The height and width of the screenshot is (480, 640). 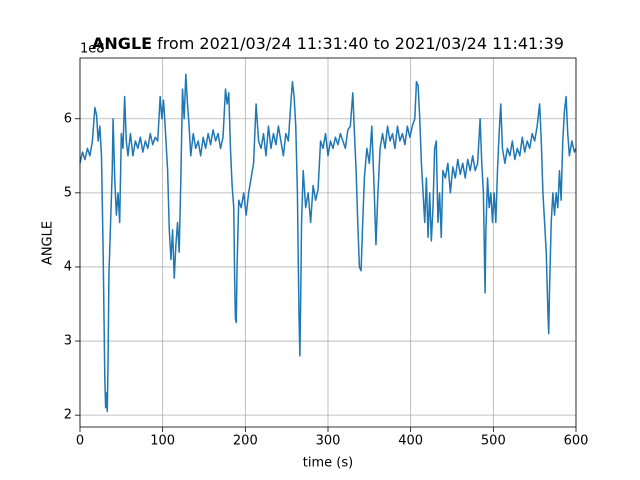 I want to click on x-tick-label: 400, so click(x=410, y=441).